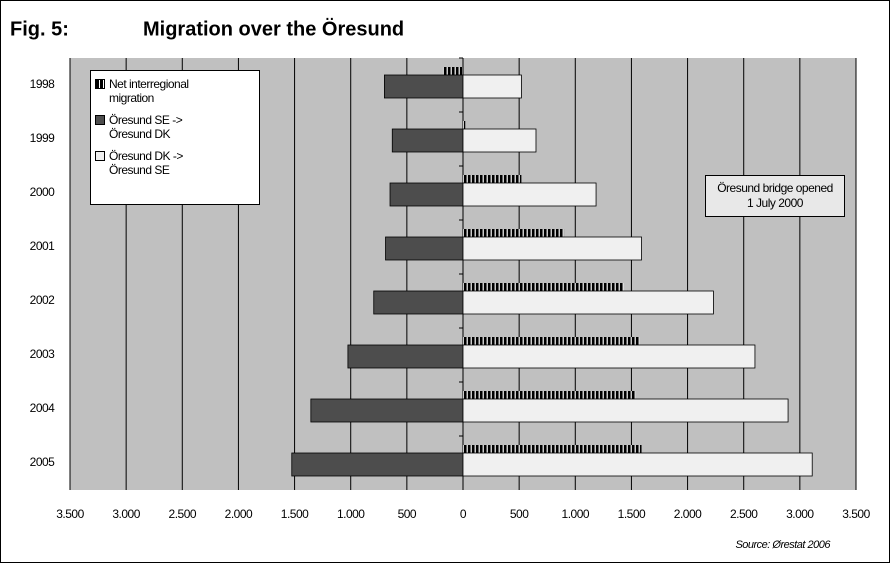 The width and height of the screenshot is (890, 563). What do you see at coordinates (146, 127) in the screenshot?
I see `legend-label: Öresund SE -> Öresund DK` at bounding box center [146, 127].